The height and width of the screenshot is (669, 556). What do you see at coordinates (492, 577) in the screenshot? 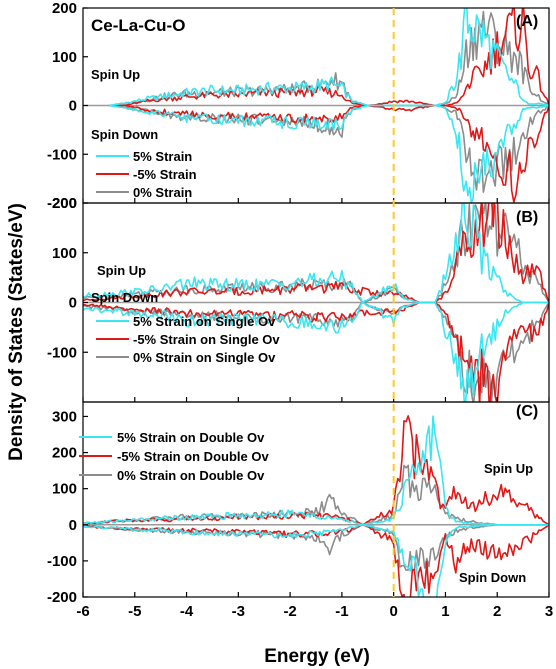
I see `panel-c-spin-down: Spin Down` at bounding box center [492, 577].